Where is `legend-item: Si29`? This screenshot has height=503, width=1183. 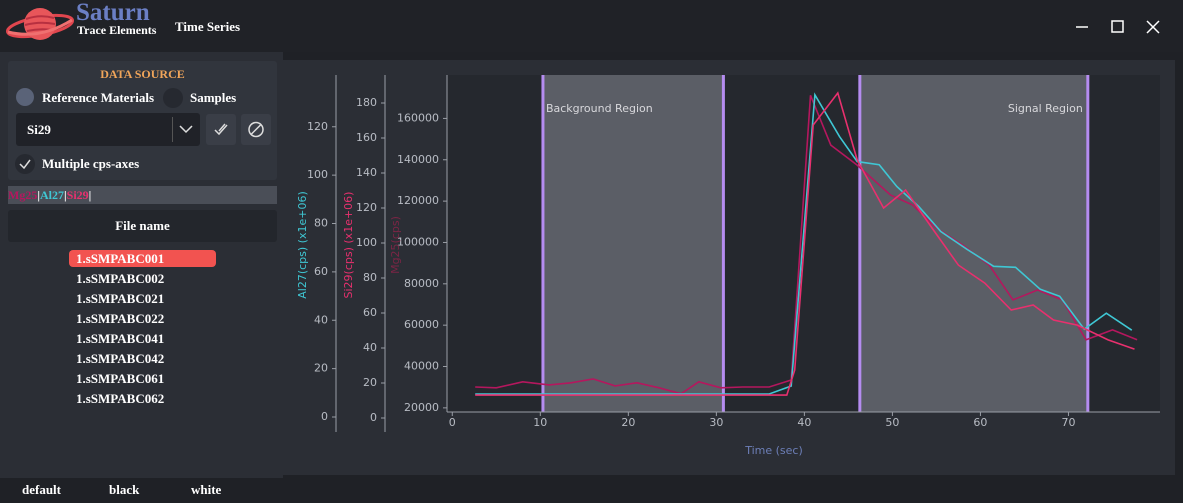 legend-item: Si29 is located at coordinates (77, 195).